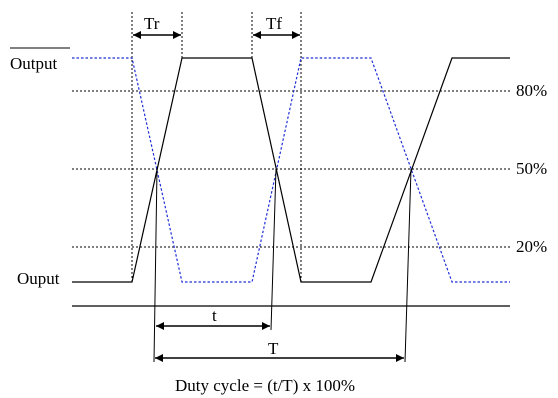  Describe the element at coordinates (137, 35) in the screenshot. I see `tr-arrowhead-left` at that location.